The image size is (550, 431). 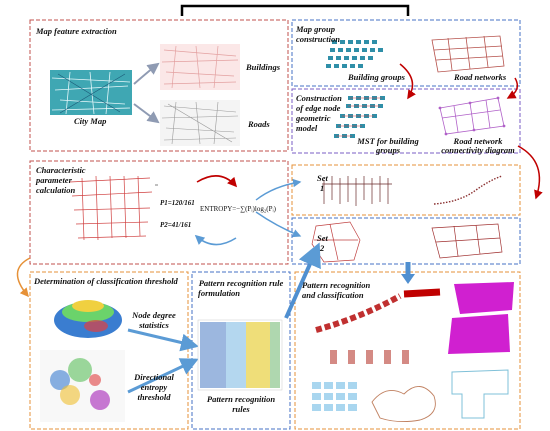 I want to click on directional-label-1: Directional, so click(x=154, y=377).